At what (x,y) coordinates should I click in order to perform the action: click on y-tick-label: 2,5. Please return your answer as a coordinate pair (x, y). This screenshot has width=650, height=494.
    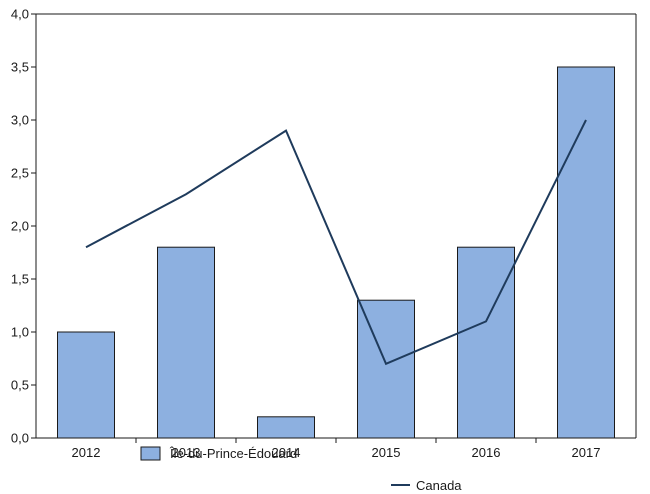
    Looking at the image, I should click on (20, 173).